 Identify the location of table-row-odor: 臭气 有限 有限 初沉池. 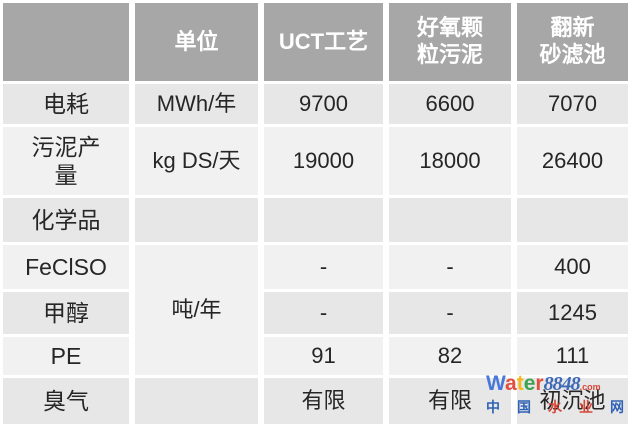
(315, 401).